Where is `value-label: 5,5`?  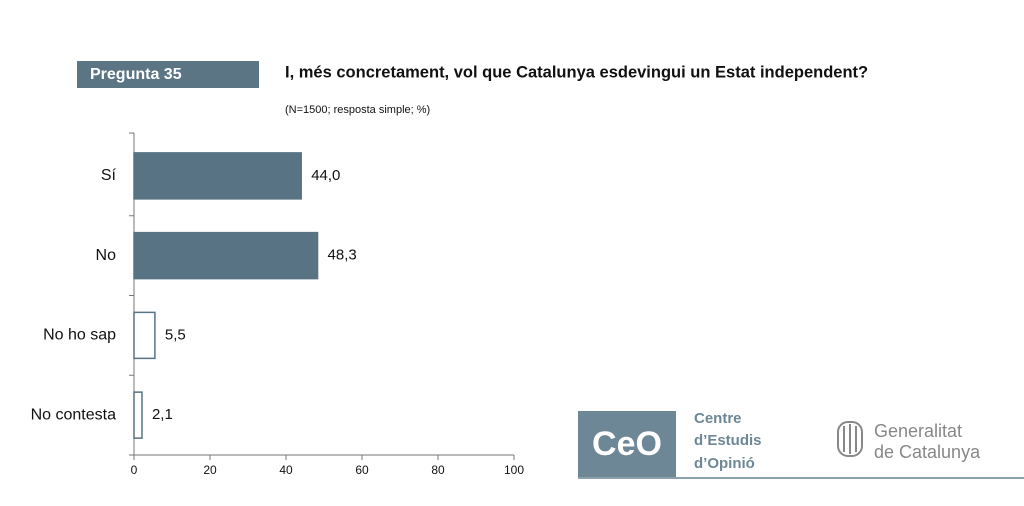 value-label: 5,5 is located at coordinates (175, 334).